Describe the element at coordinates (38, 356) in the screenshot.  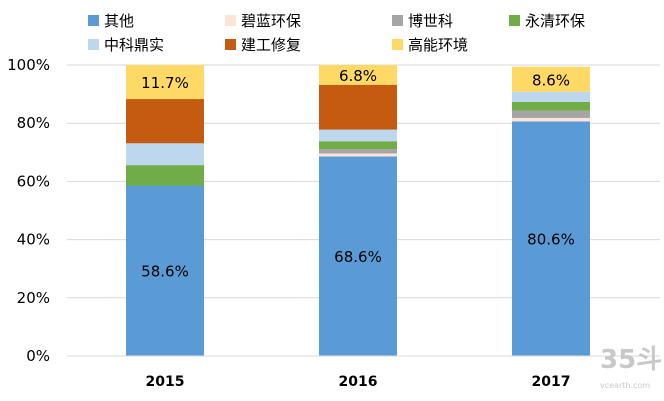
I see `y-tick-label: 0%` at that location.